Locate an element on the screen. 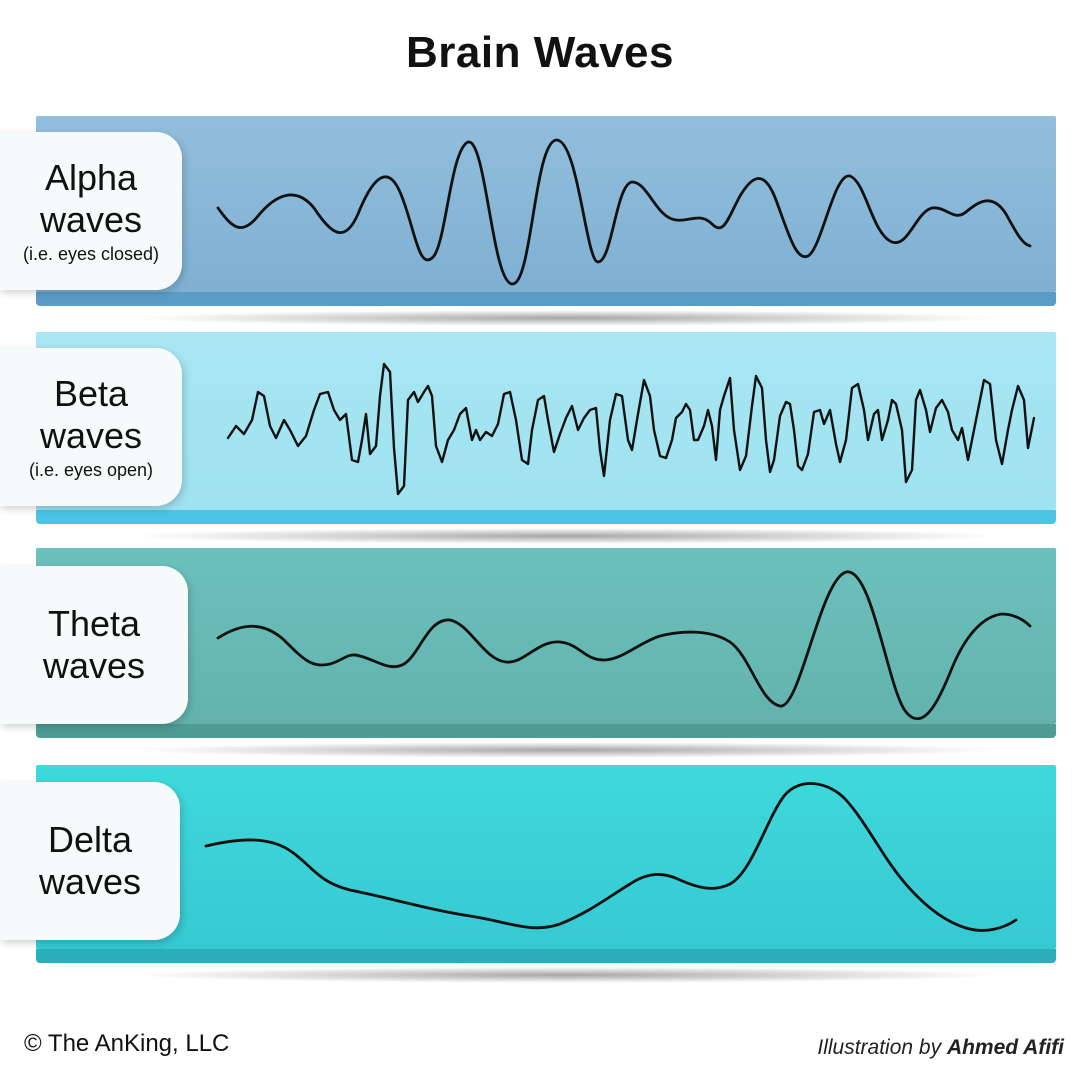  label-theta-waves: waves is located at coordinates (94, 665).